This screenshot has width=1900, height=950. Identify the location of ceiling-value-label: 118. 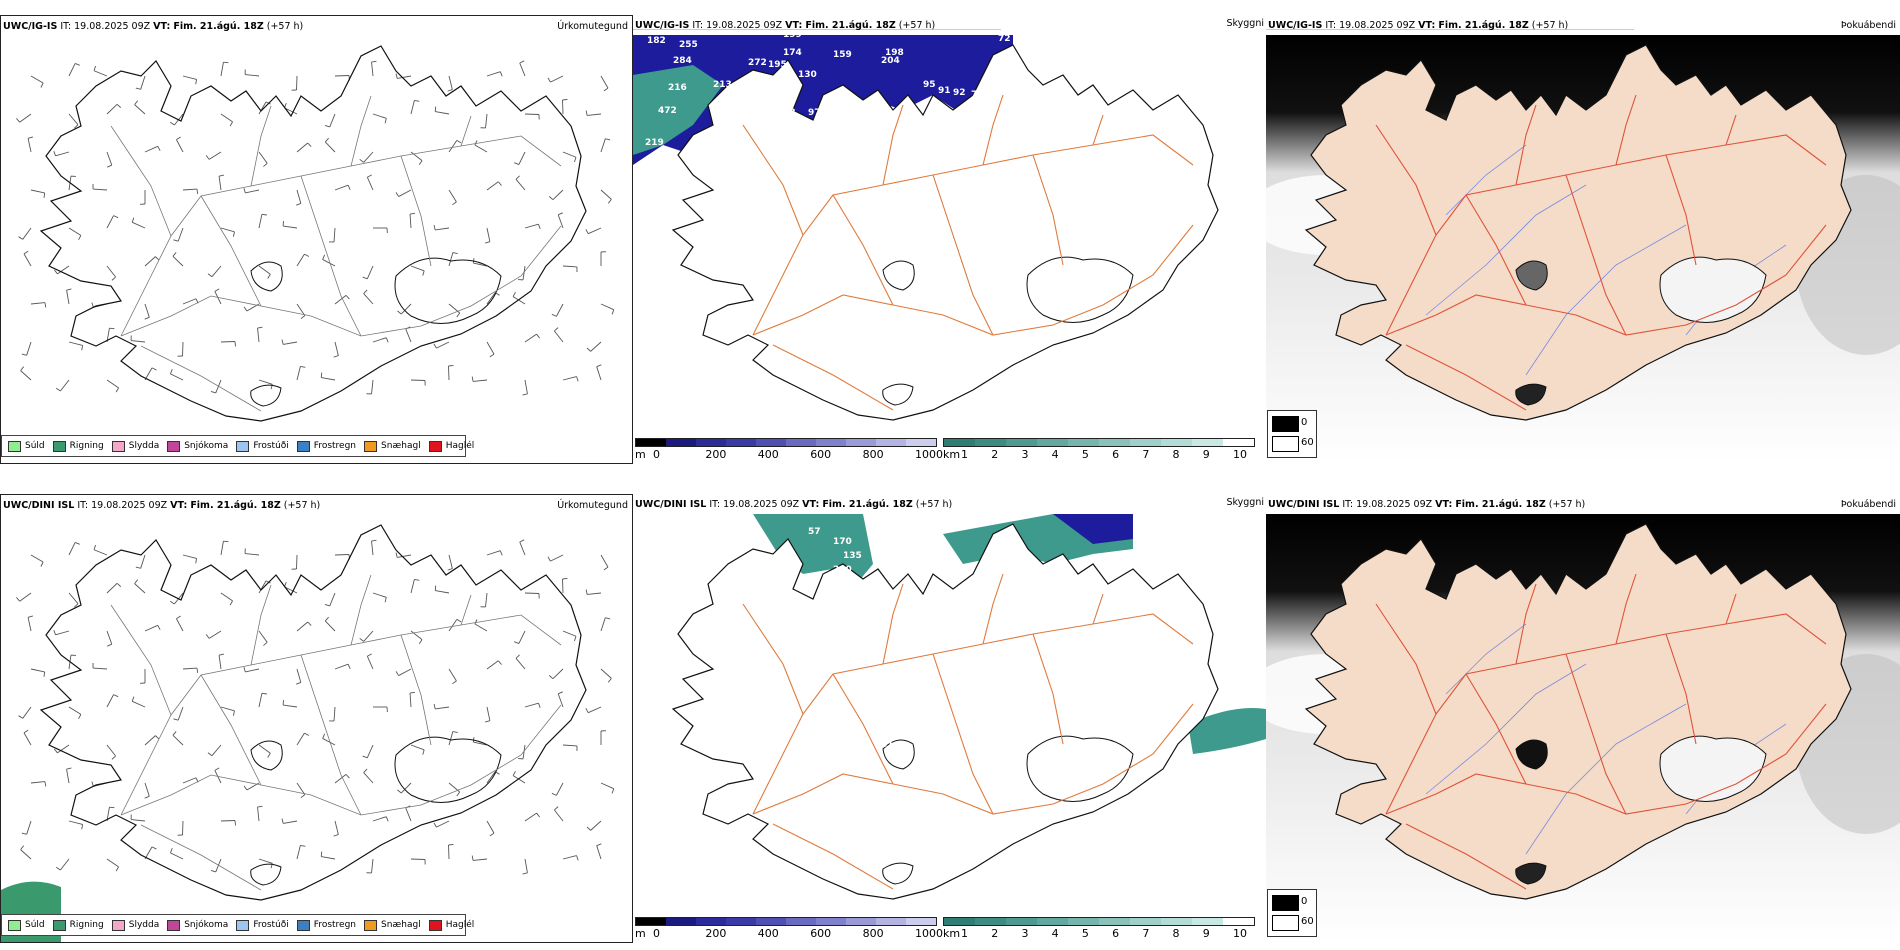
(859, 135).